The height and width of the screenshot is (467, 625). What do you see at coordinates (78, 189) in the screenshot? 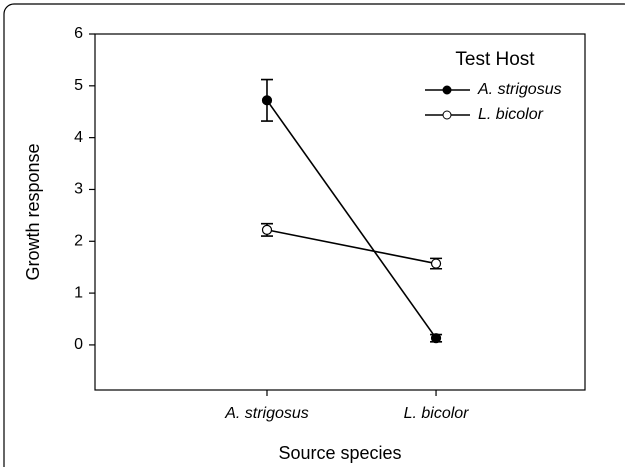
I see `y-tick-label: 3` at bounding box center [78, 189].